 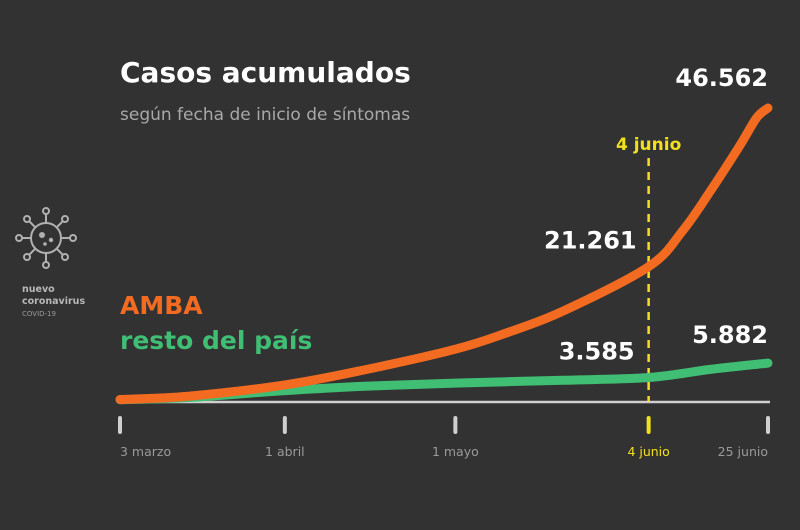 What do you see at coordinates (730, 335) in the screenshot?
I see `data-label-3: 5.882` at bounding box center [730, 335].